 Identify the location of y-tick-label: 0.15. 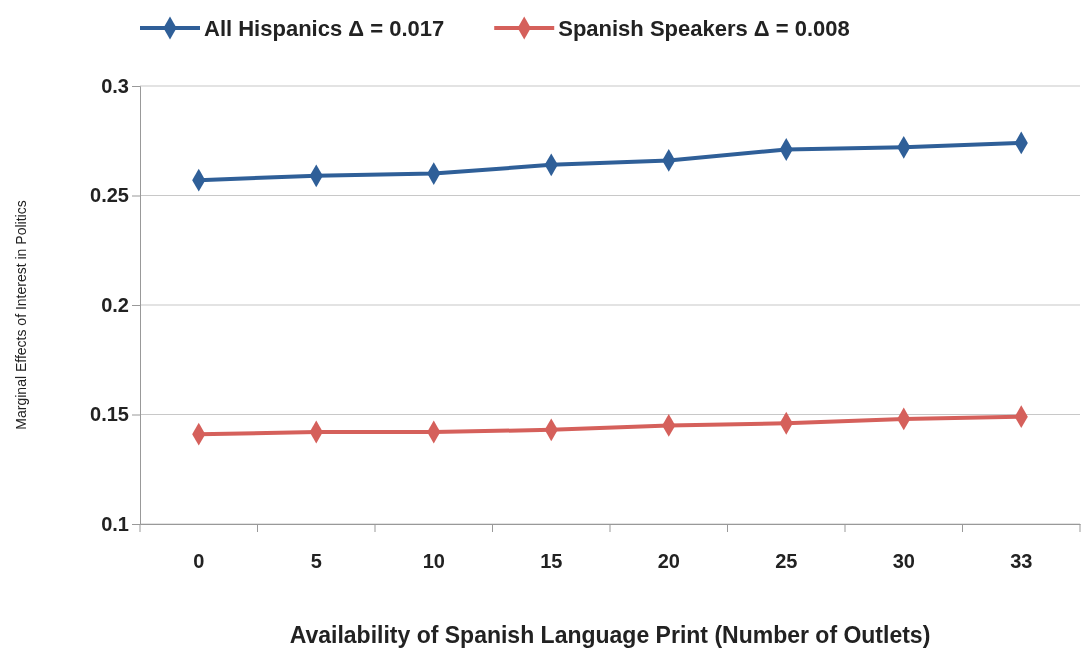
(109, 414).